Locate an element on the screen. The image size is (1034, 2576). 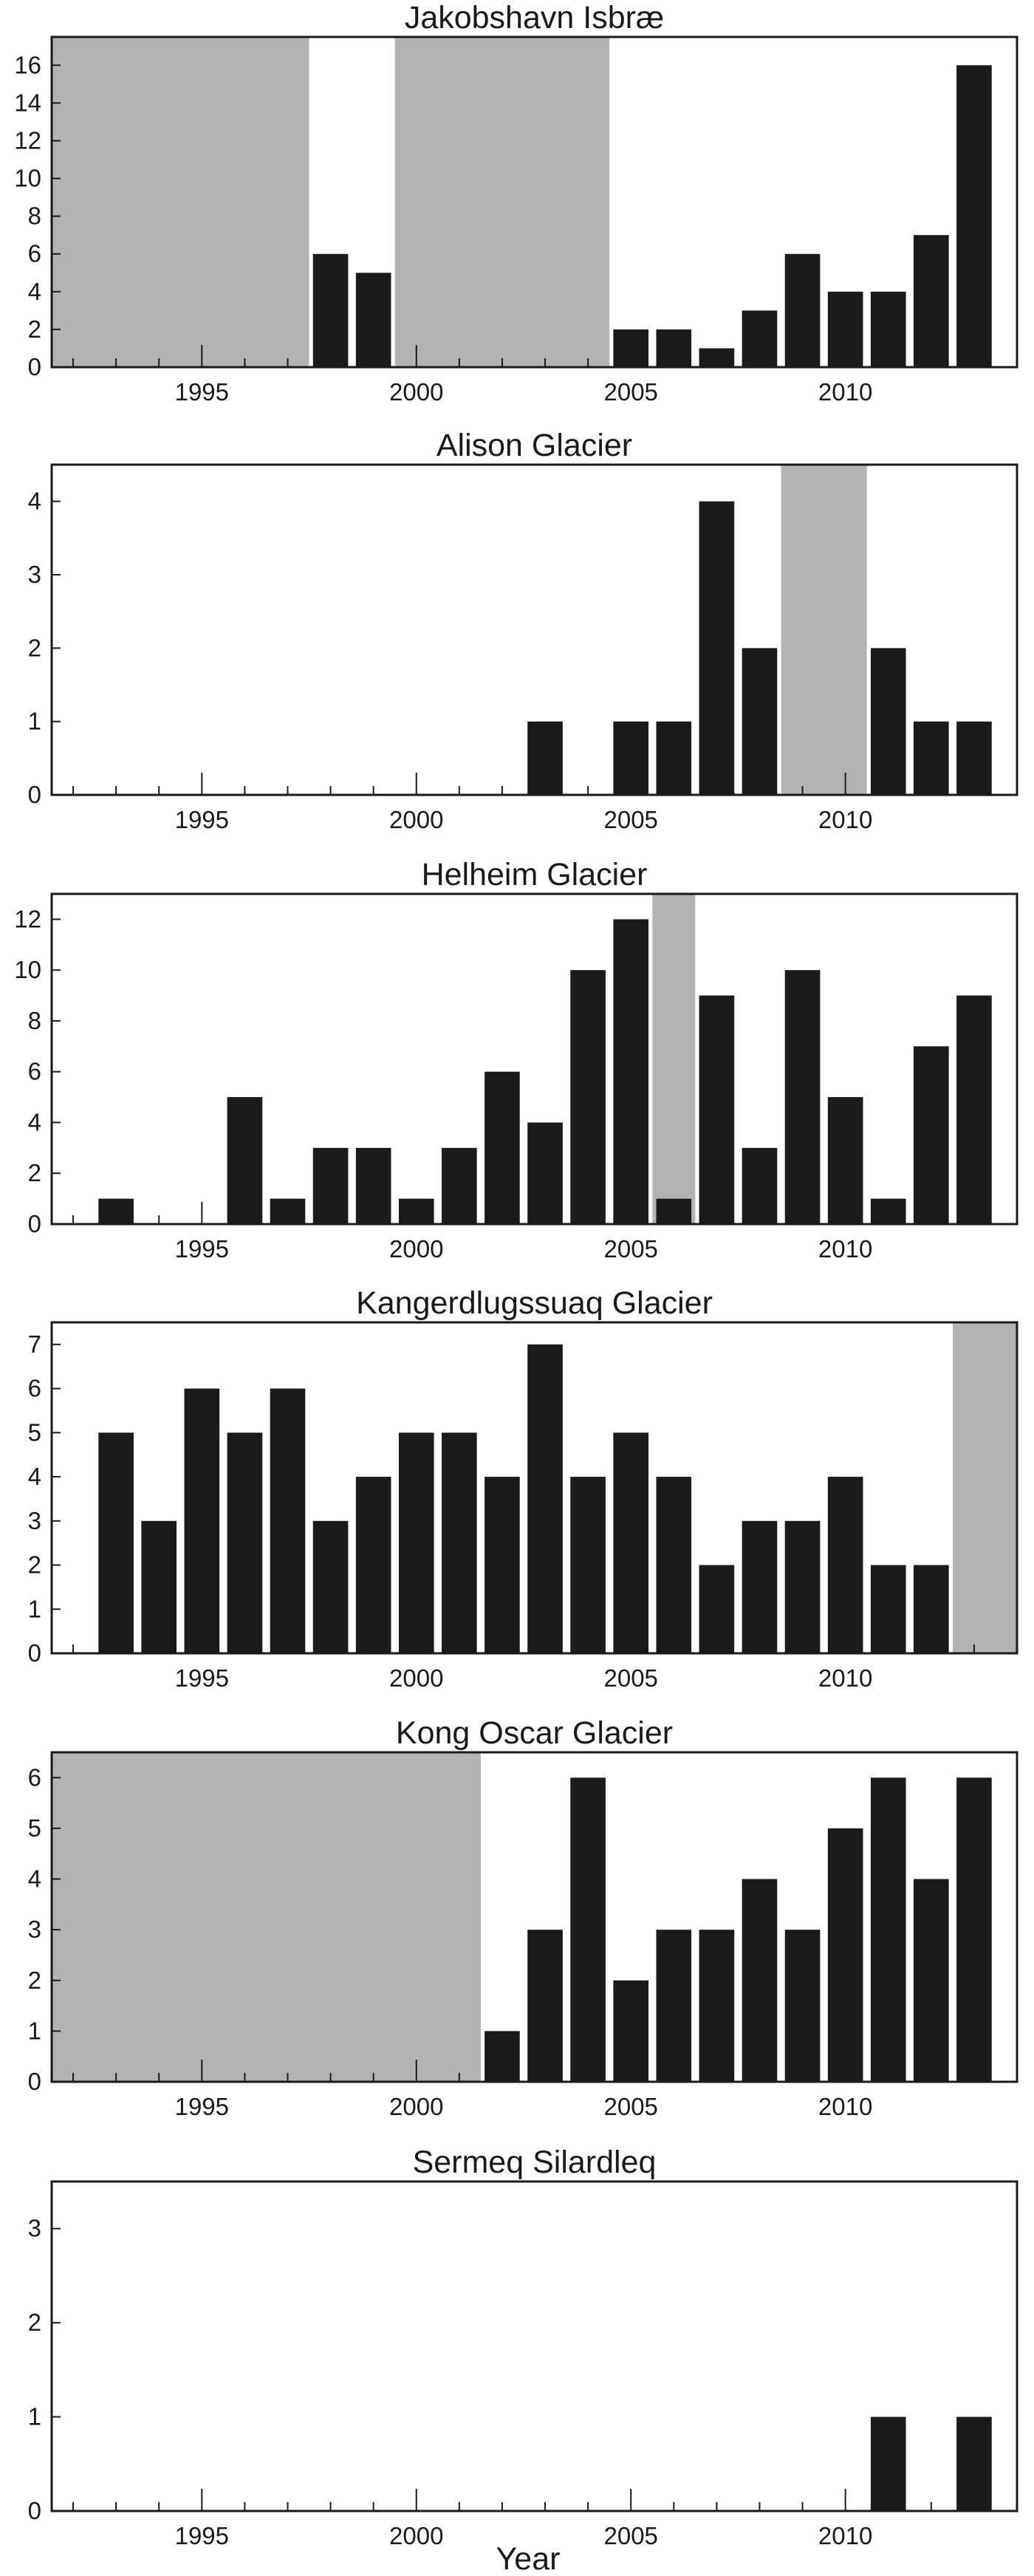
bar-1994 is located at coordinates (159, 1586).